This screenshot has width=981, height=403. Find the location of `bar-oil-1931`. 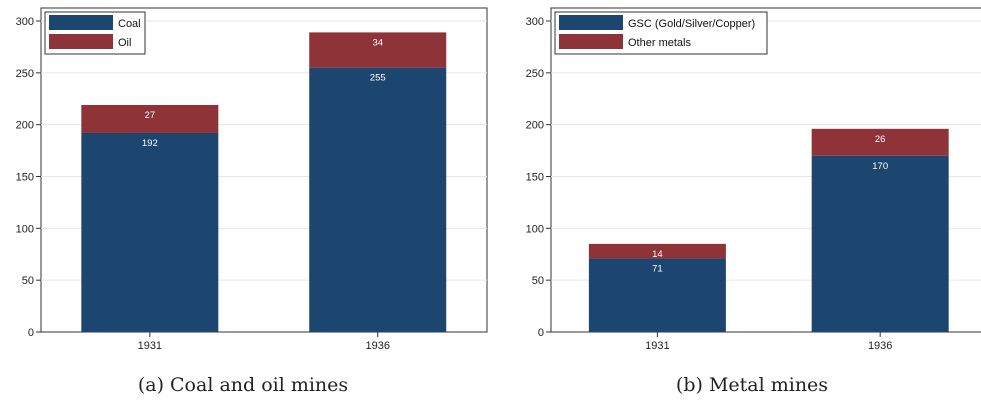

bar-oil-1931 is located at coordinates (150, 118).